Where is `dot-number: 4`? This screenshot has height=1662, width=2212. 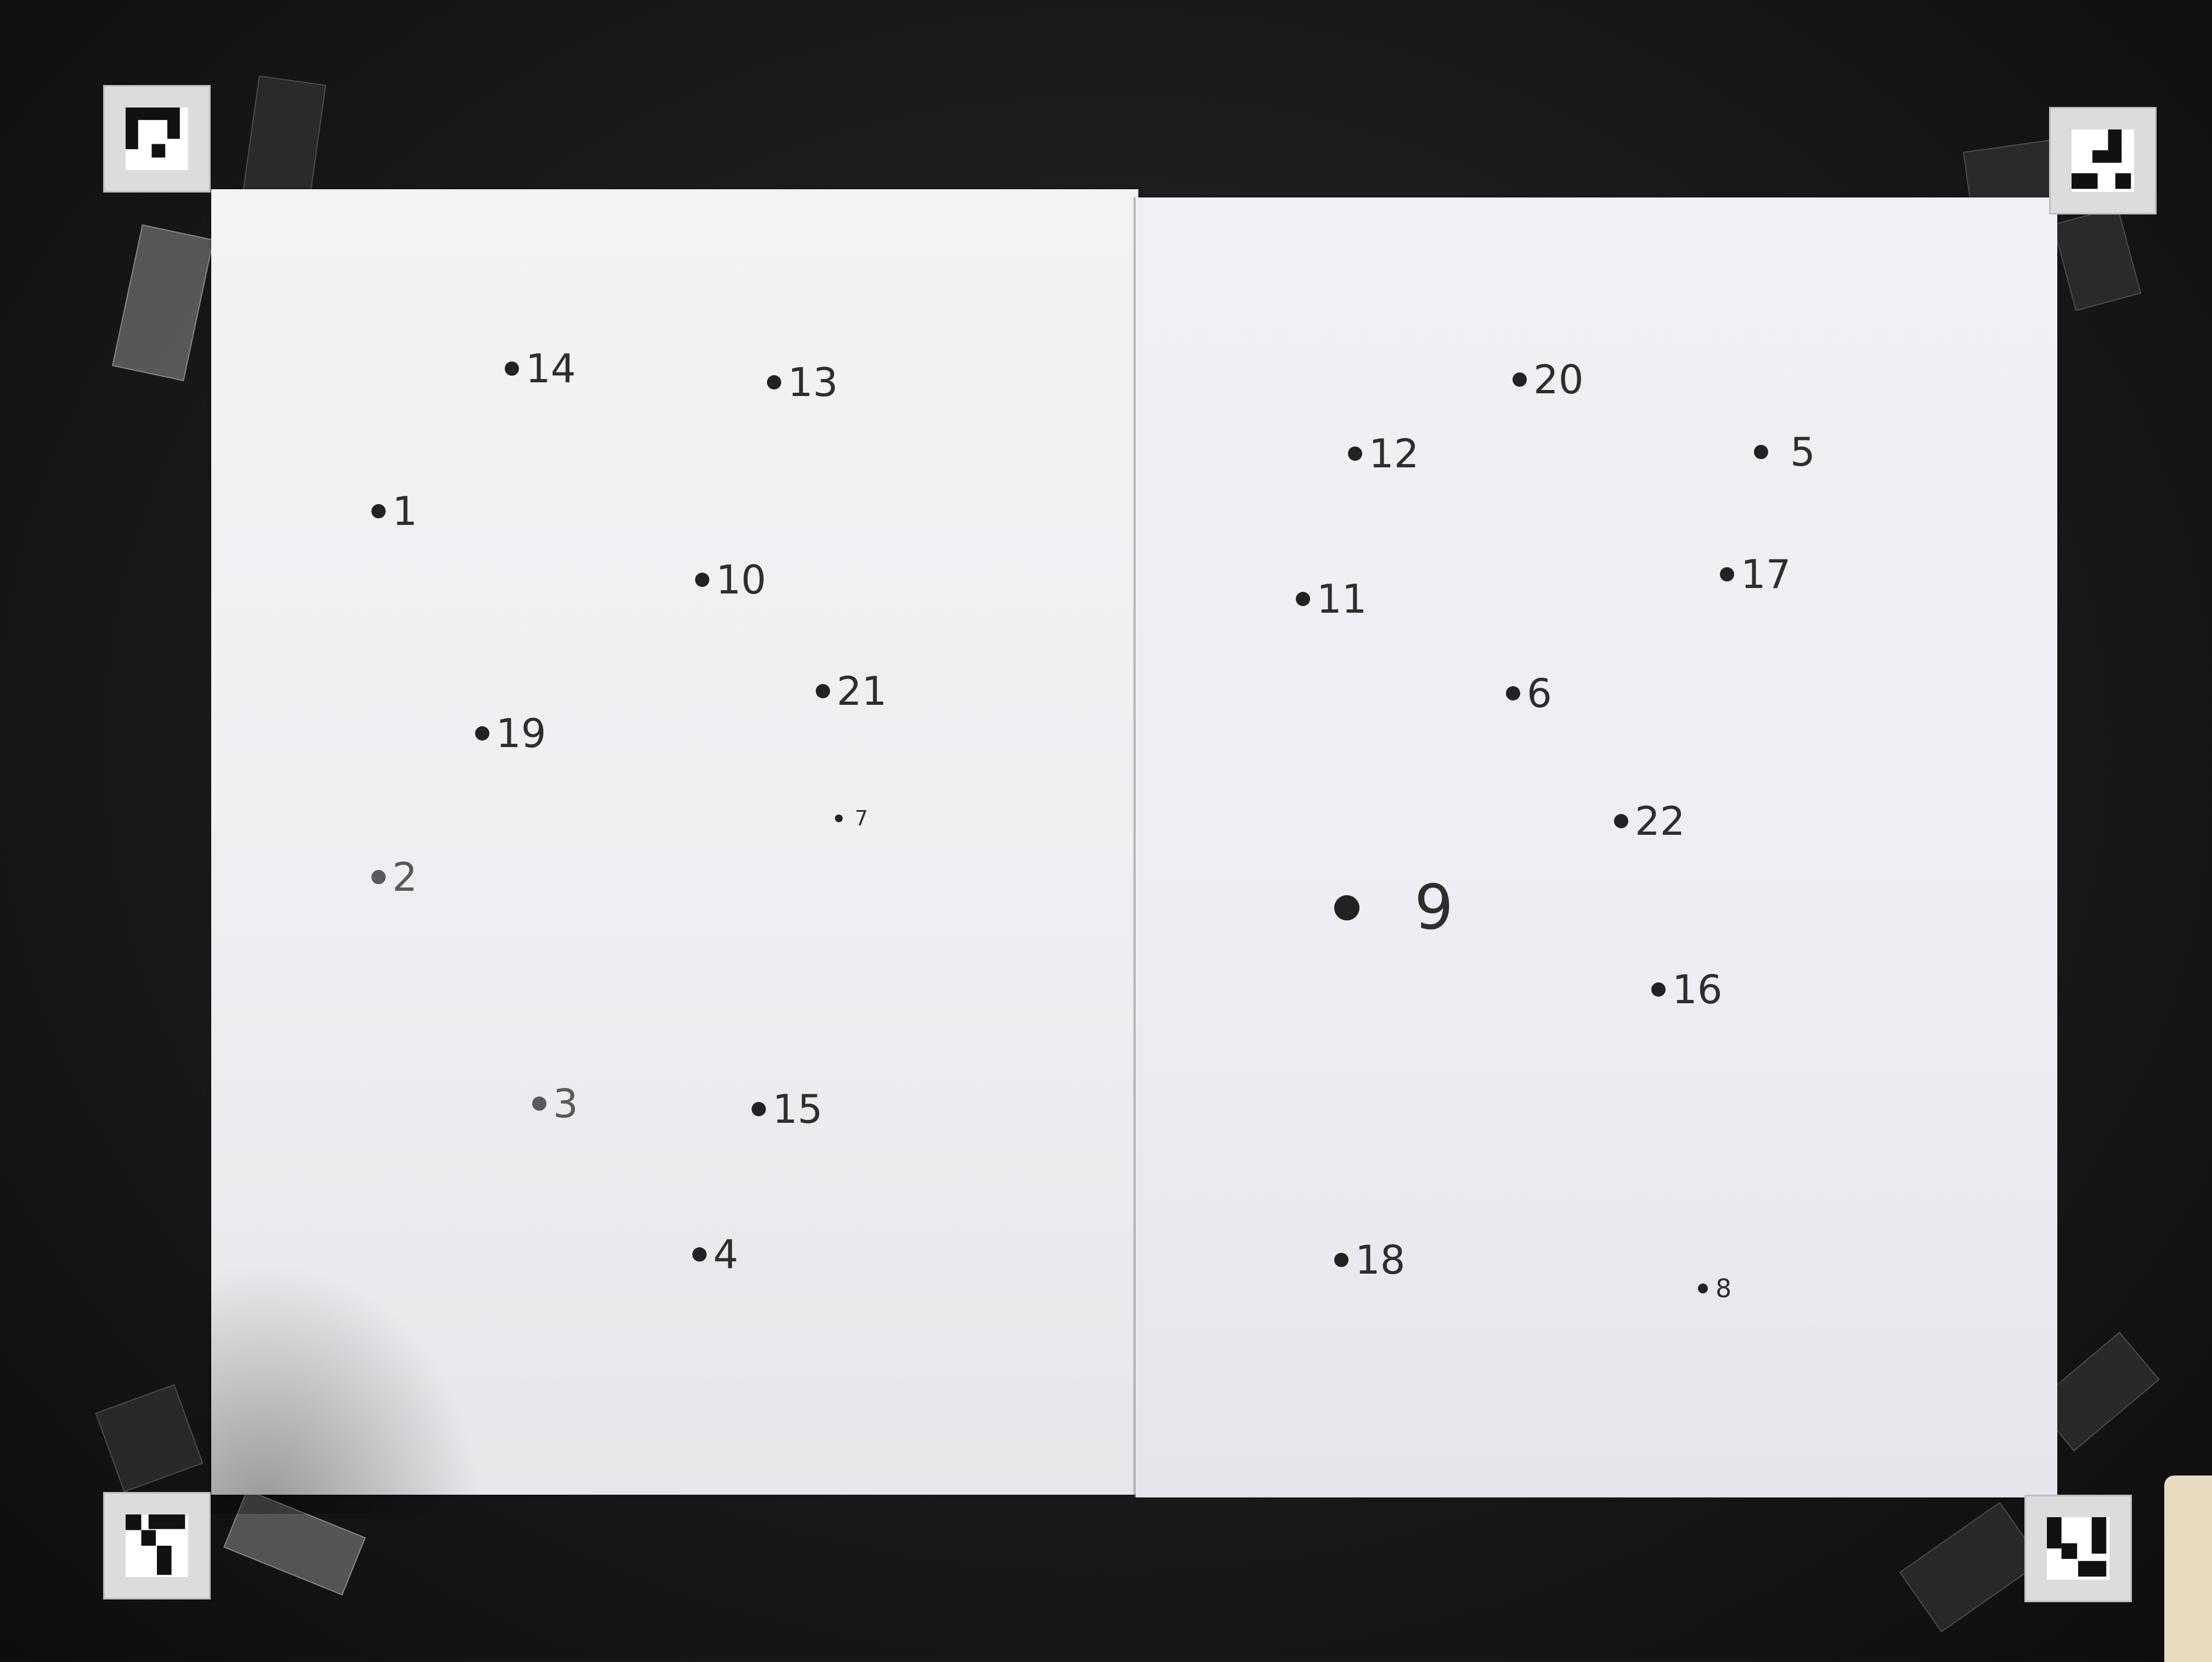 dot-number: 4 is located at coordinates (725, 1254).